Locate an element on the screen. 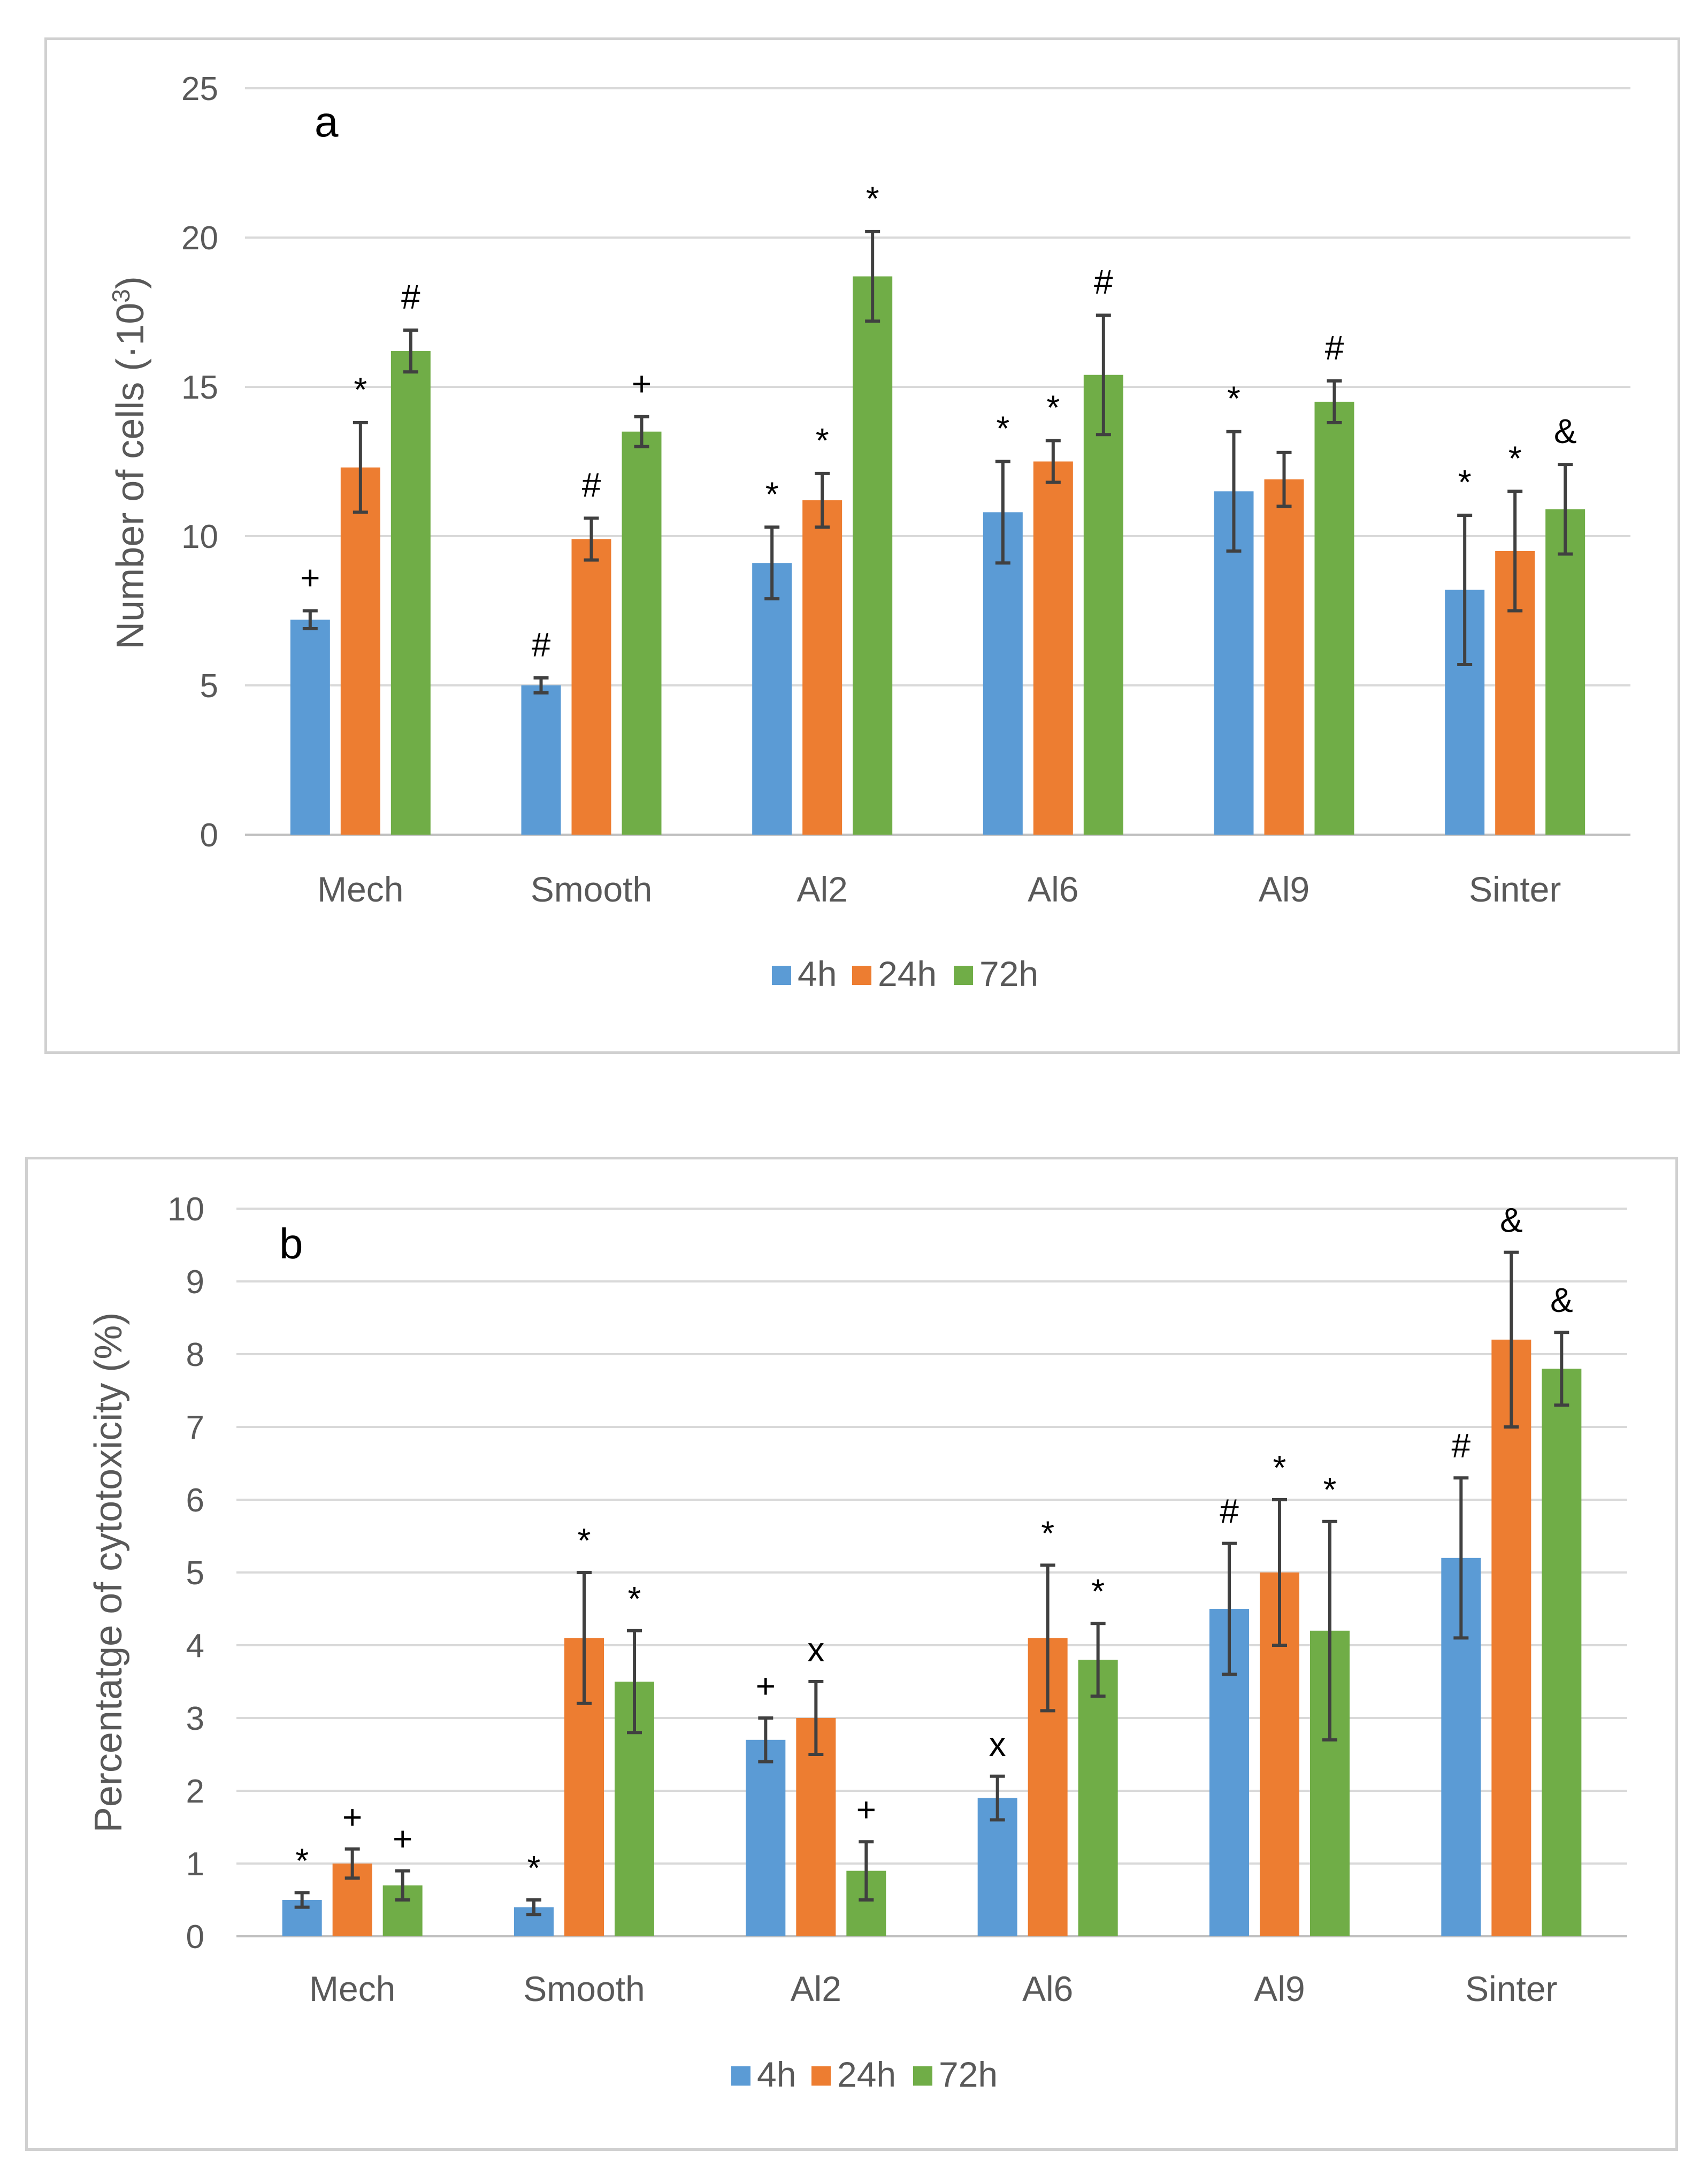  chart-a-category-label: Al6 is located at coordinates (1053, 889).